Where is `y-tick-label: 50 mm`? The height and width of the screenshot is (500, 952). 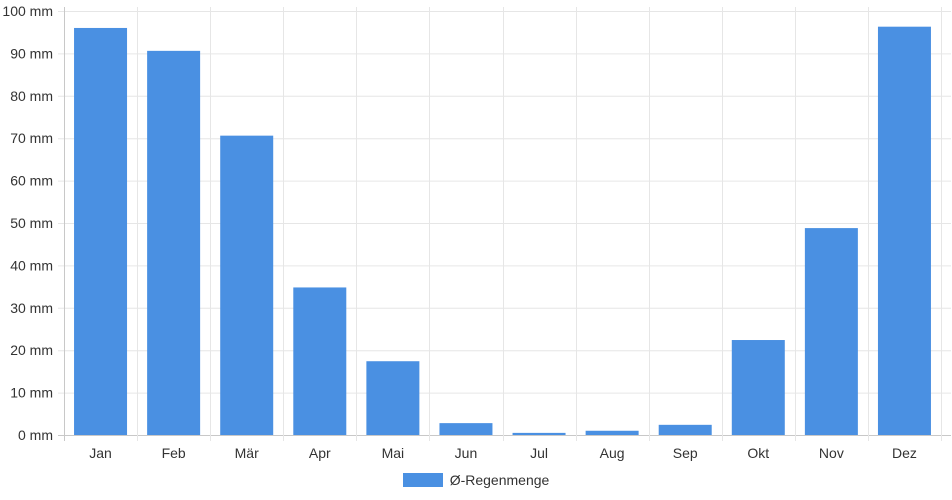
y-tick-label: 50 mm is located at coordinates (31, 223).